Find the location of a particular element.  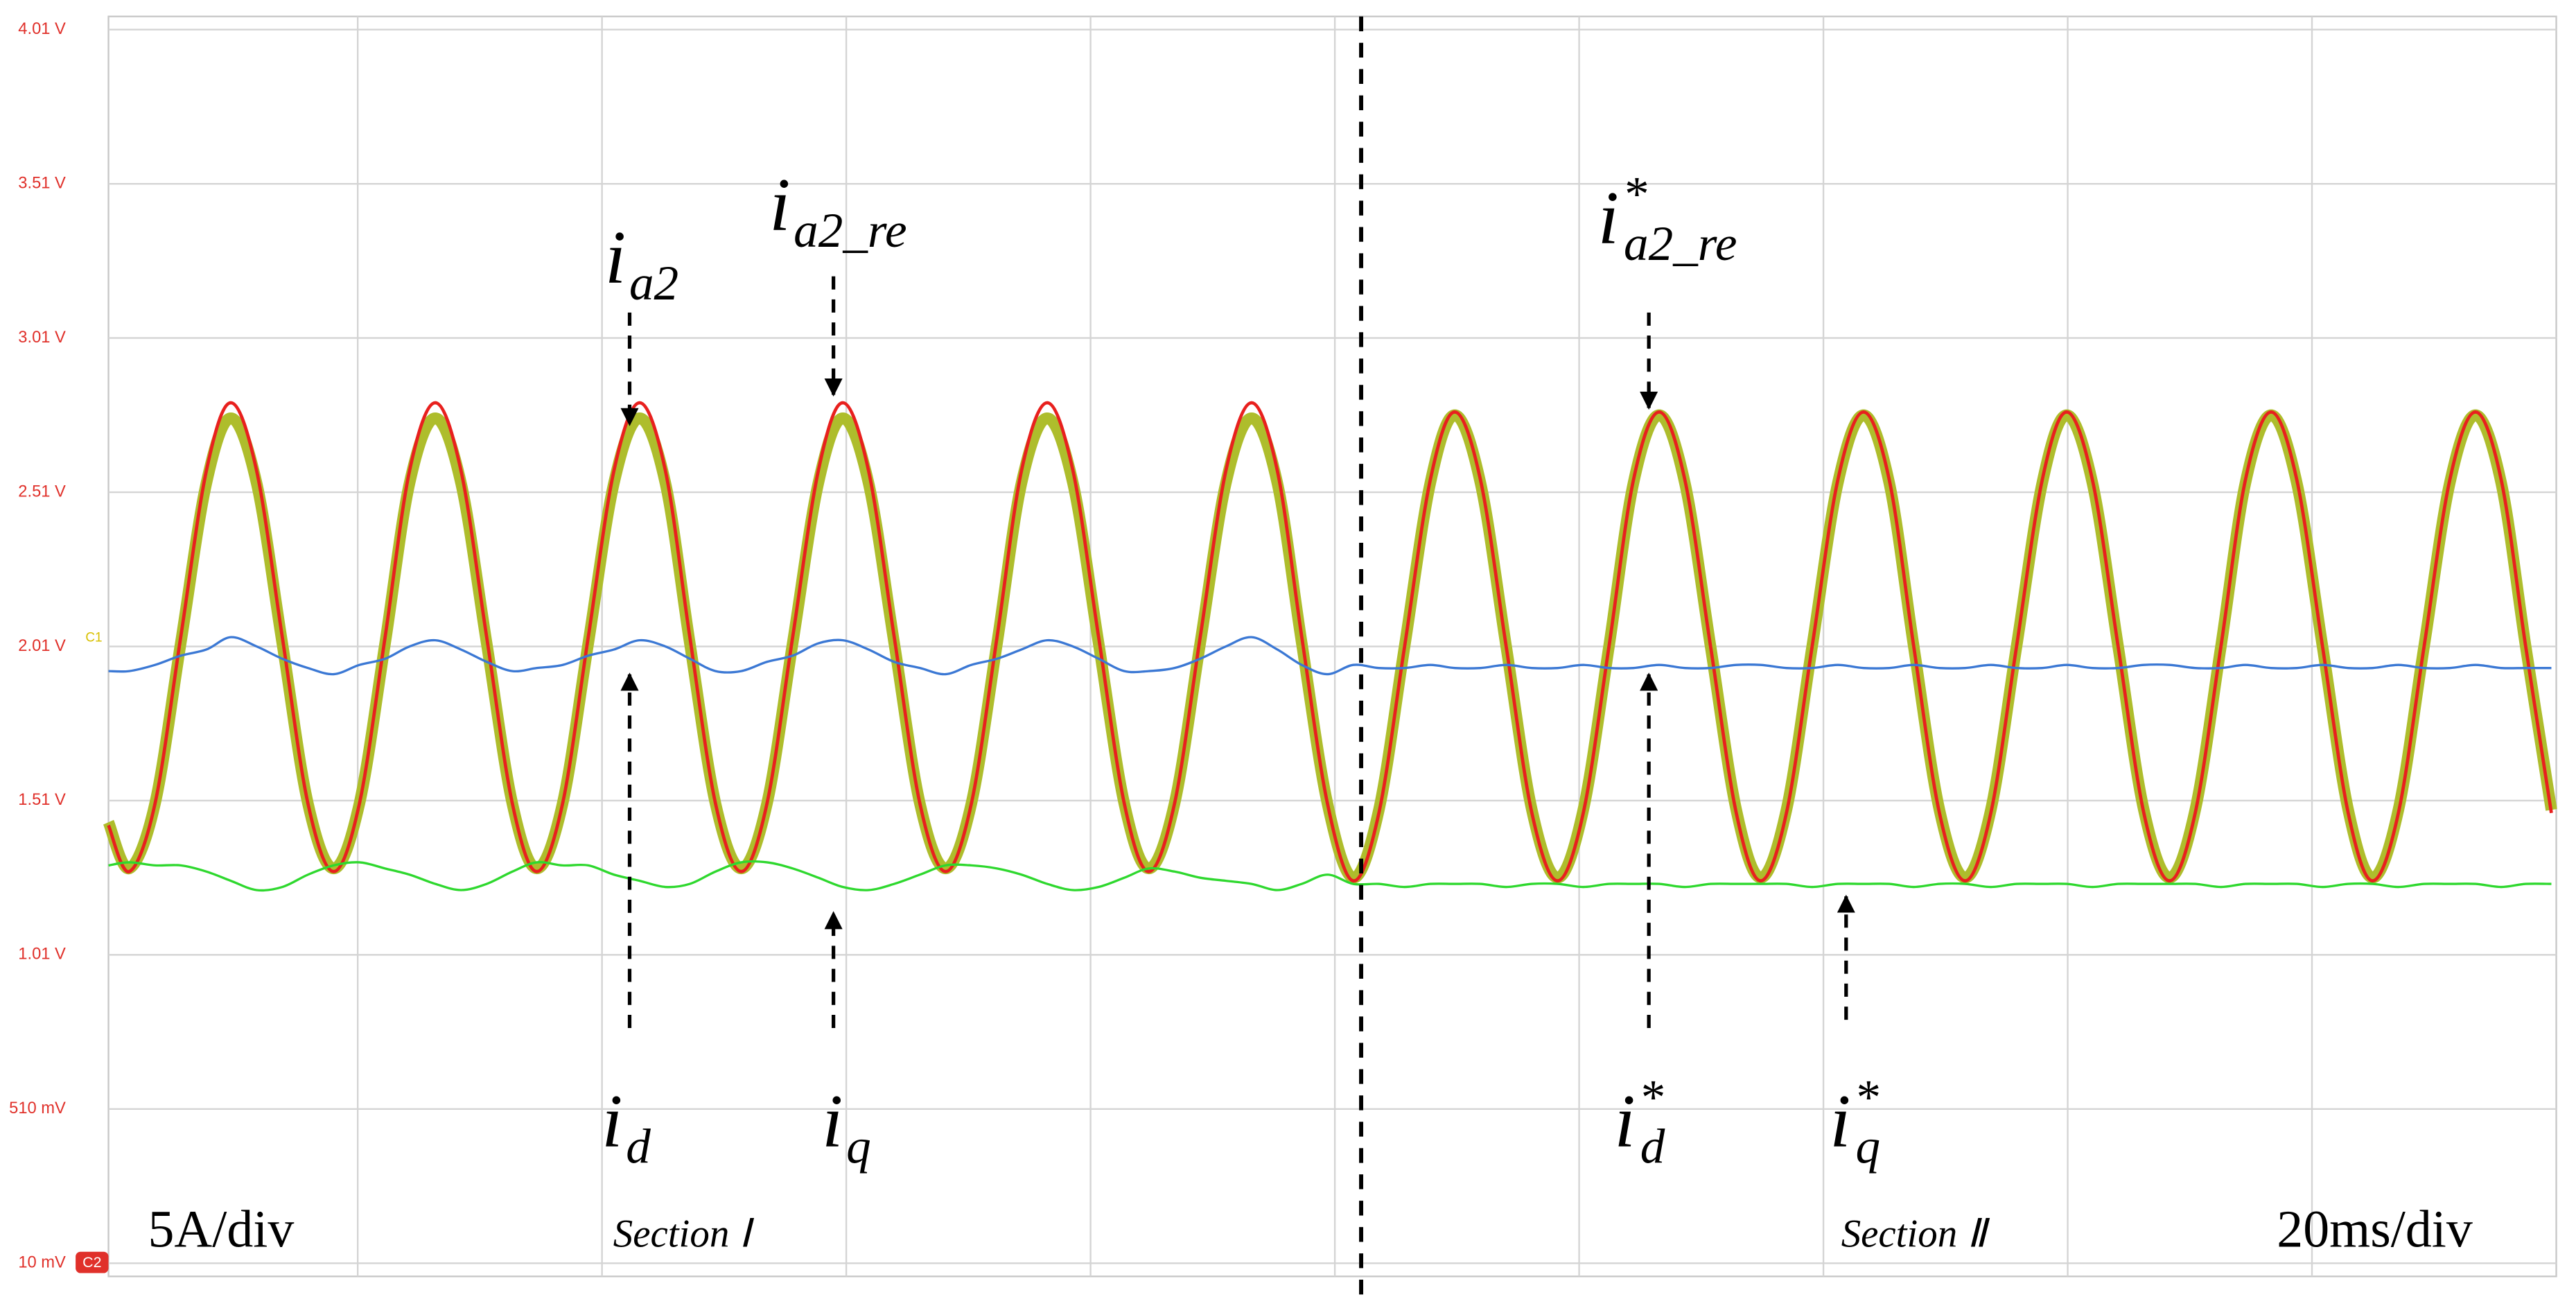

y-tick-label: 3.01 V is located at coordinates (42, 338).